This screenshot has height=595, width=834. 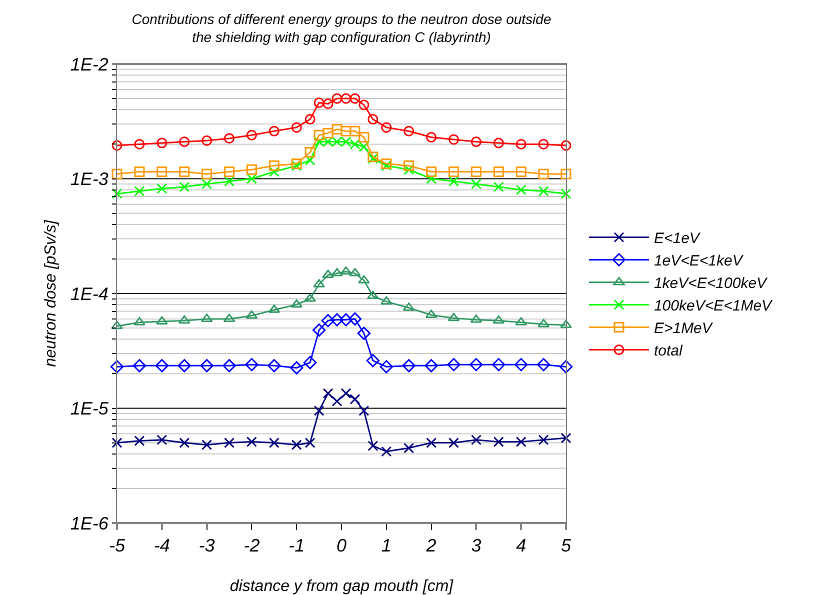 I want to click on chart-title: Contributions of different energy groups to the neutron dose outside the shielding with gap configuration C (labyrinth), so click(x=342, y=27).